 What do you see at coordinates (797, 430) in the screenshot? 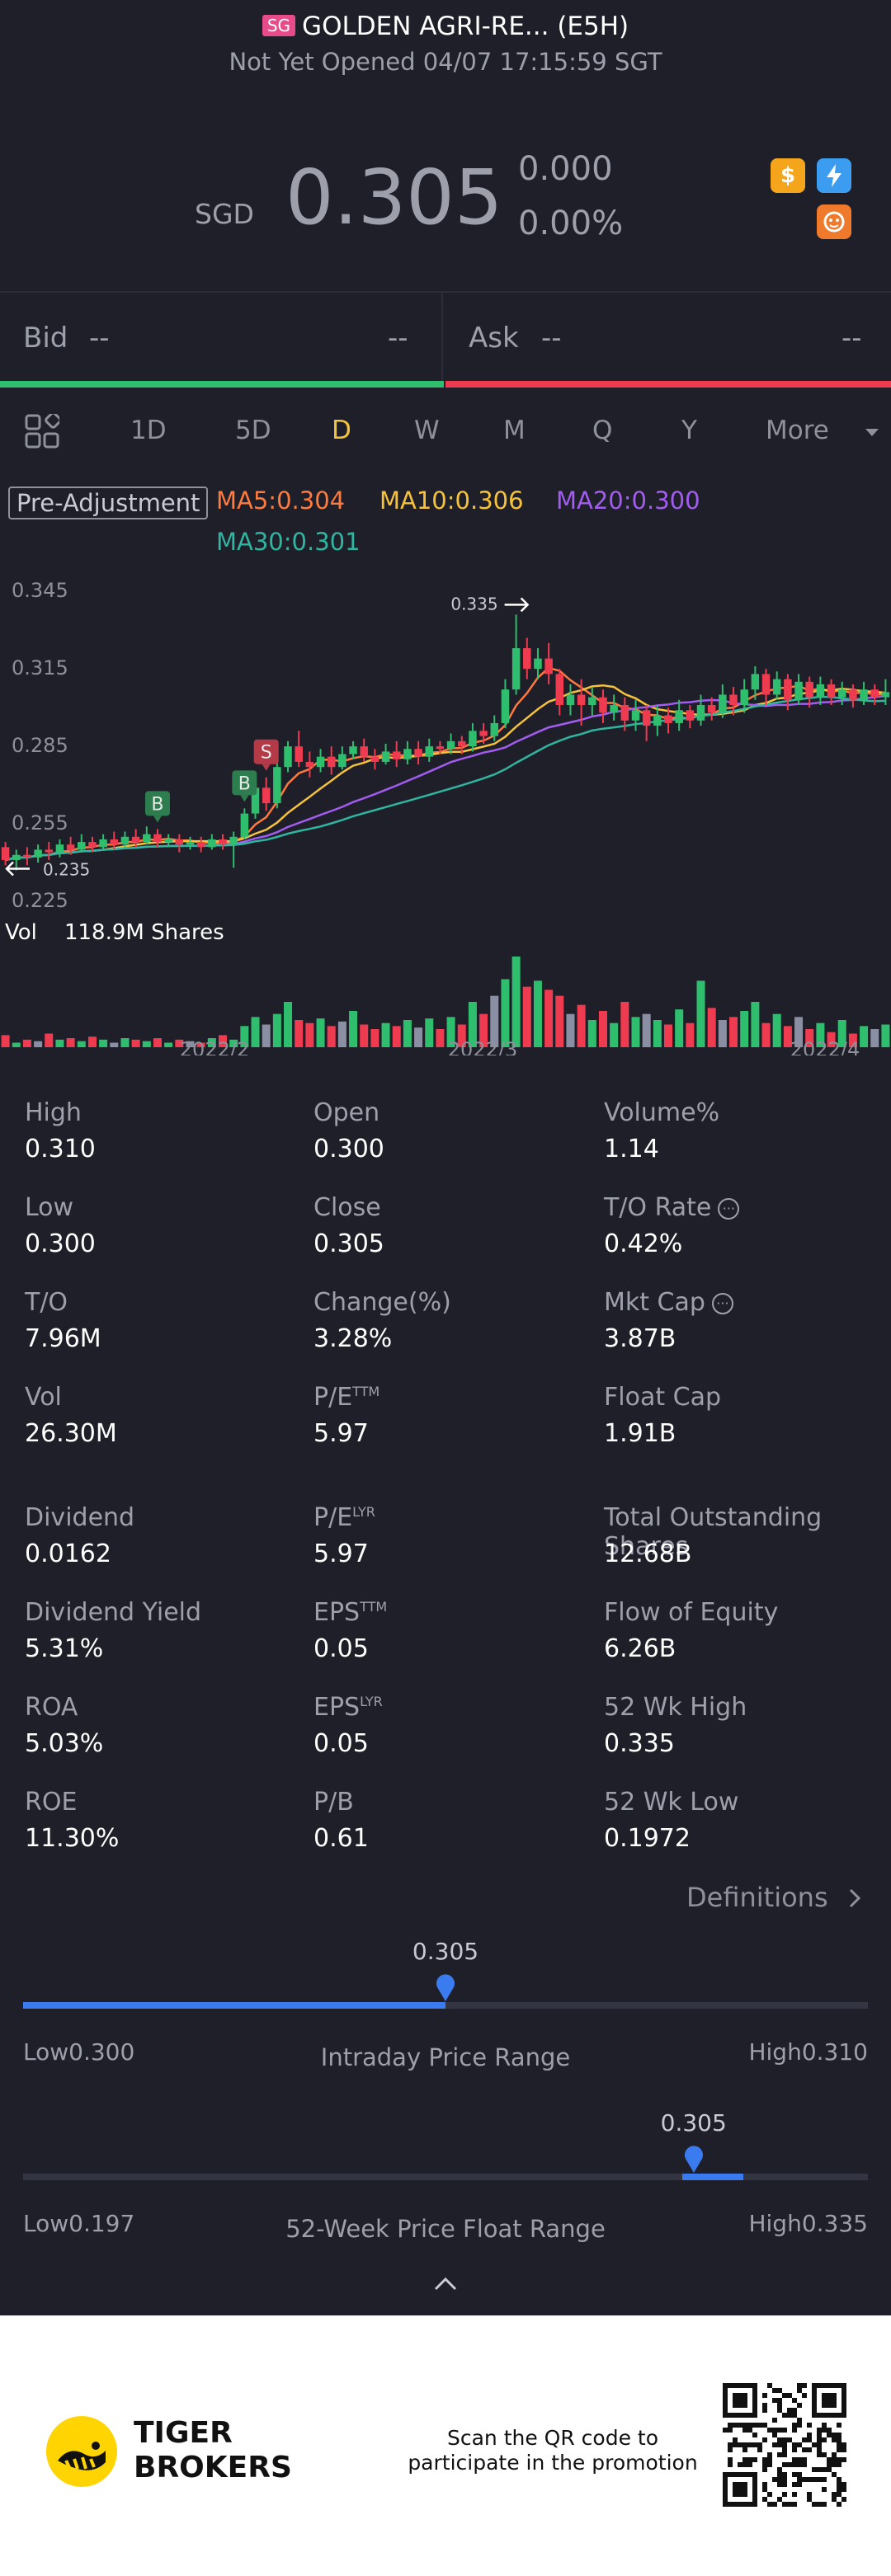
I see `tab-more: More` at bounding box center [797, 430].